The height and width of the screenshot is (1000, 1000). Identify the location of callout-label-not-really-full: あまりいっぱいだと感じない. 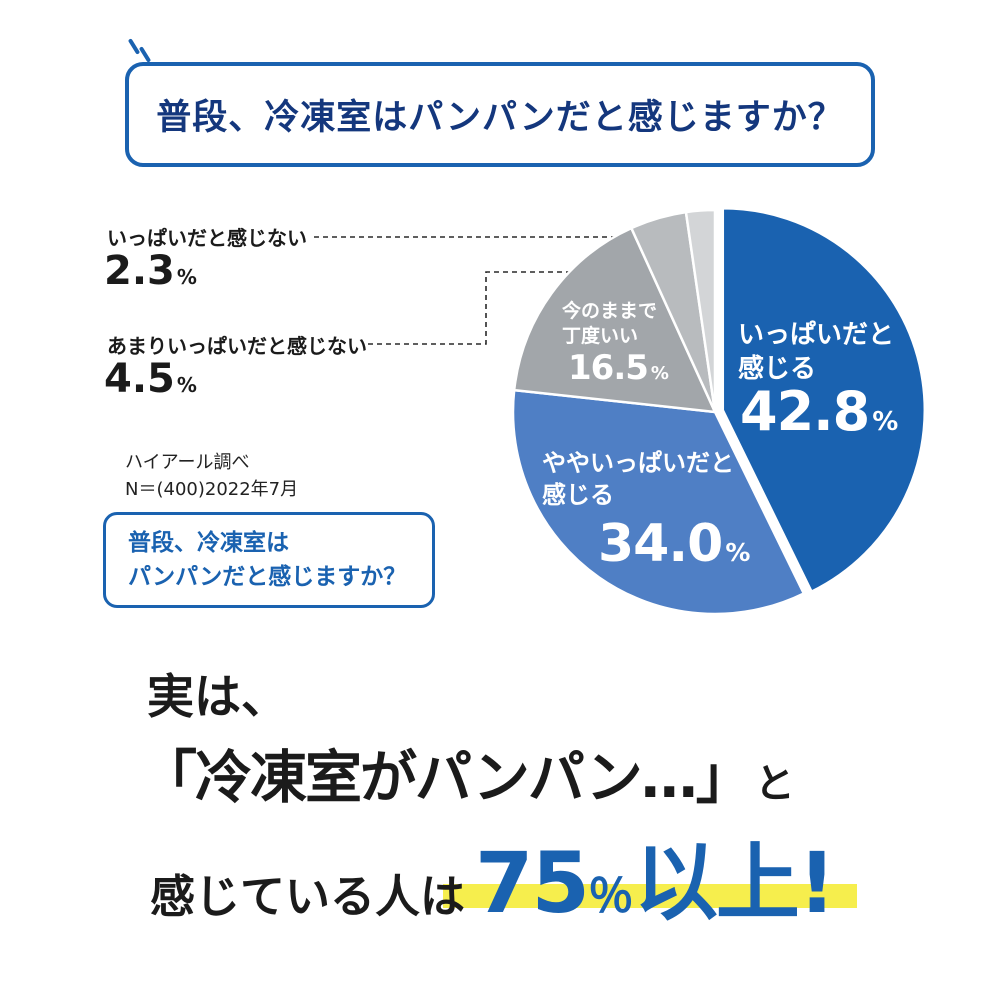
(237, 346).